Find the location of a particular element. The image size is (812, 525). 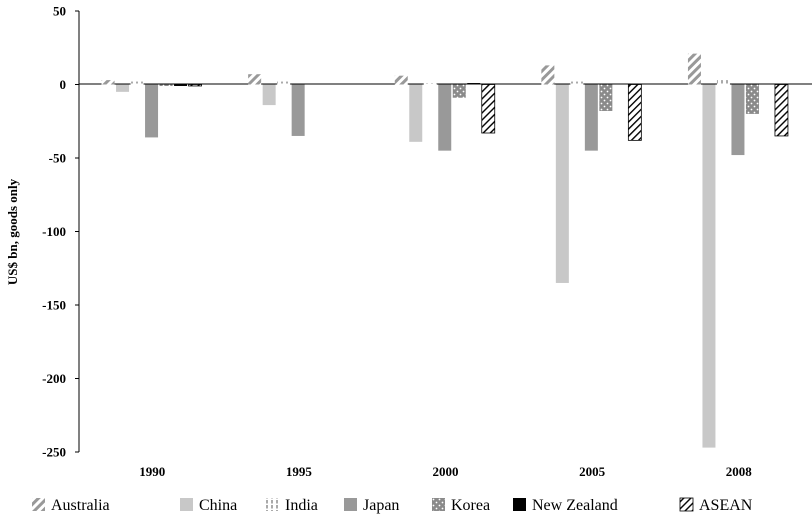

legend-label: China is located at coordinates (218, 505).